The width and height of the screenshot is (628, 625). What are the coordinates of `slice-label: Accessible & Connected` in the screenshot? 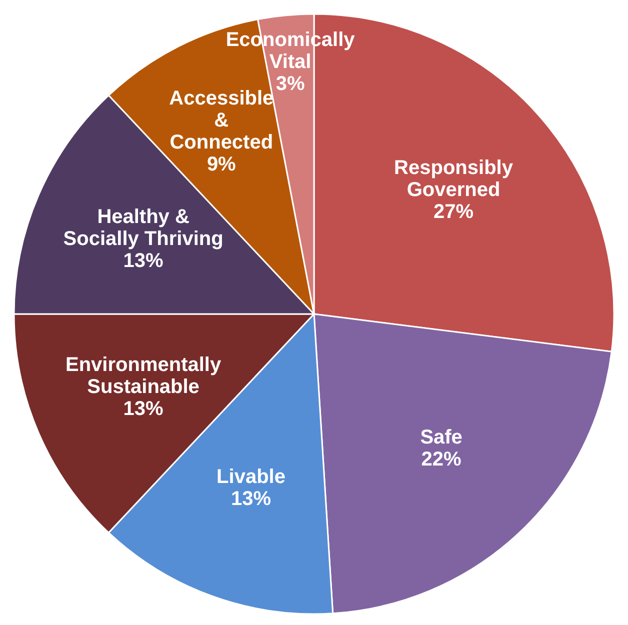 It's located at (221, 121).